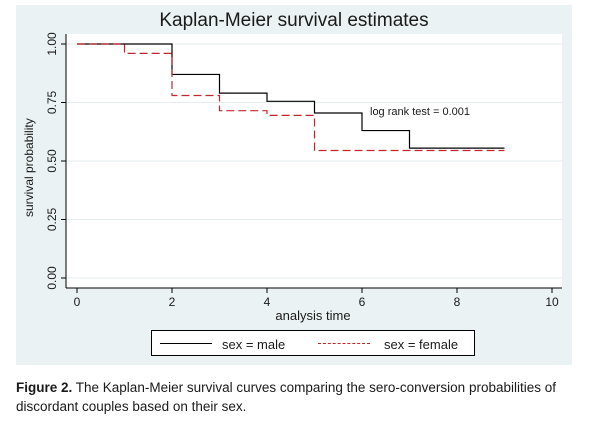  Describe the element at coordinates (552, 302) in the screenshot. I see `x-tick-label-5: 10` at that location.